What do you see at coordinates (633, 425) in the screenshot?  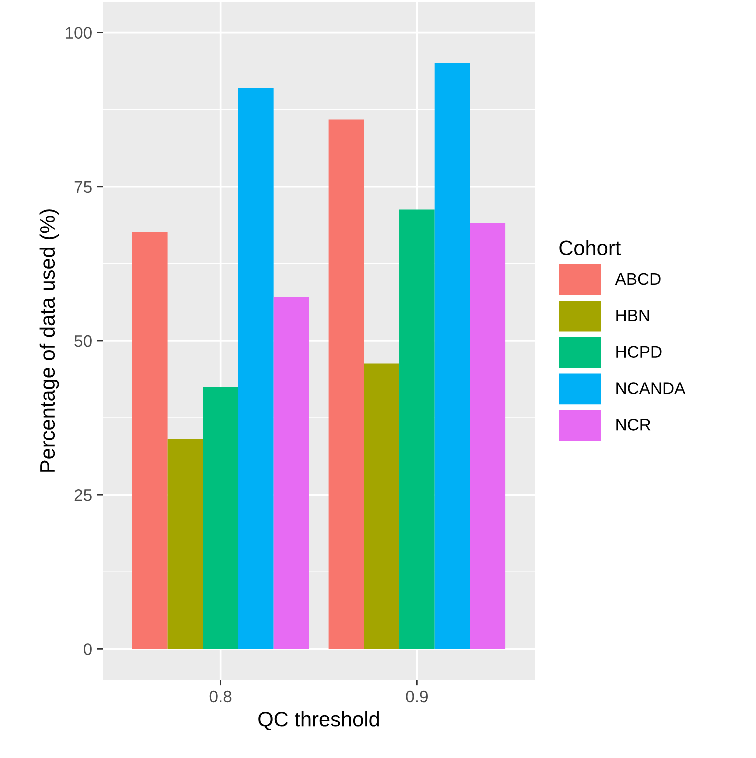 I see `legend-label: NCR` at bounding box center [633, 425].